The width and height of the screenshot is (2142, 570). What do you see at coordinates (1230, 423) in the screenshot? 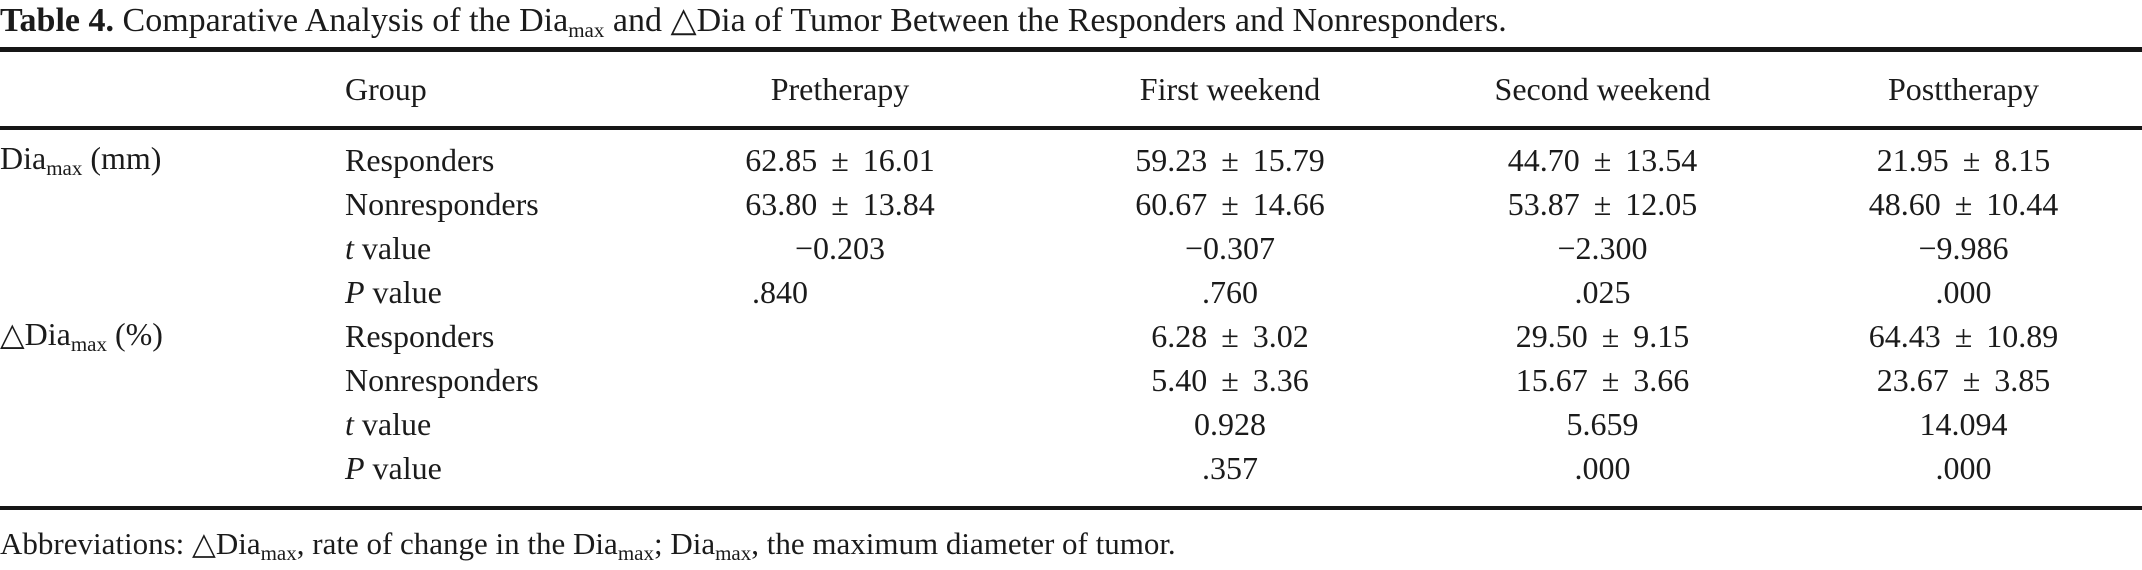
I see `value-cell-first-weekend: 0.928` at bounding box center [1230, 423].